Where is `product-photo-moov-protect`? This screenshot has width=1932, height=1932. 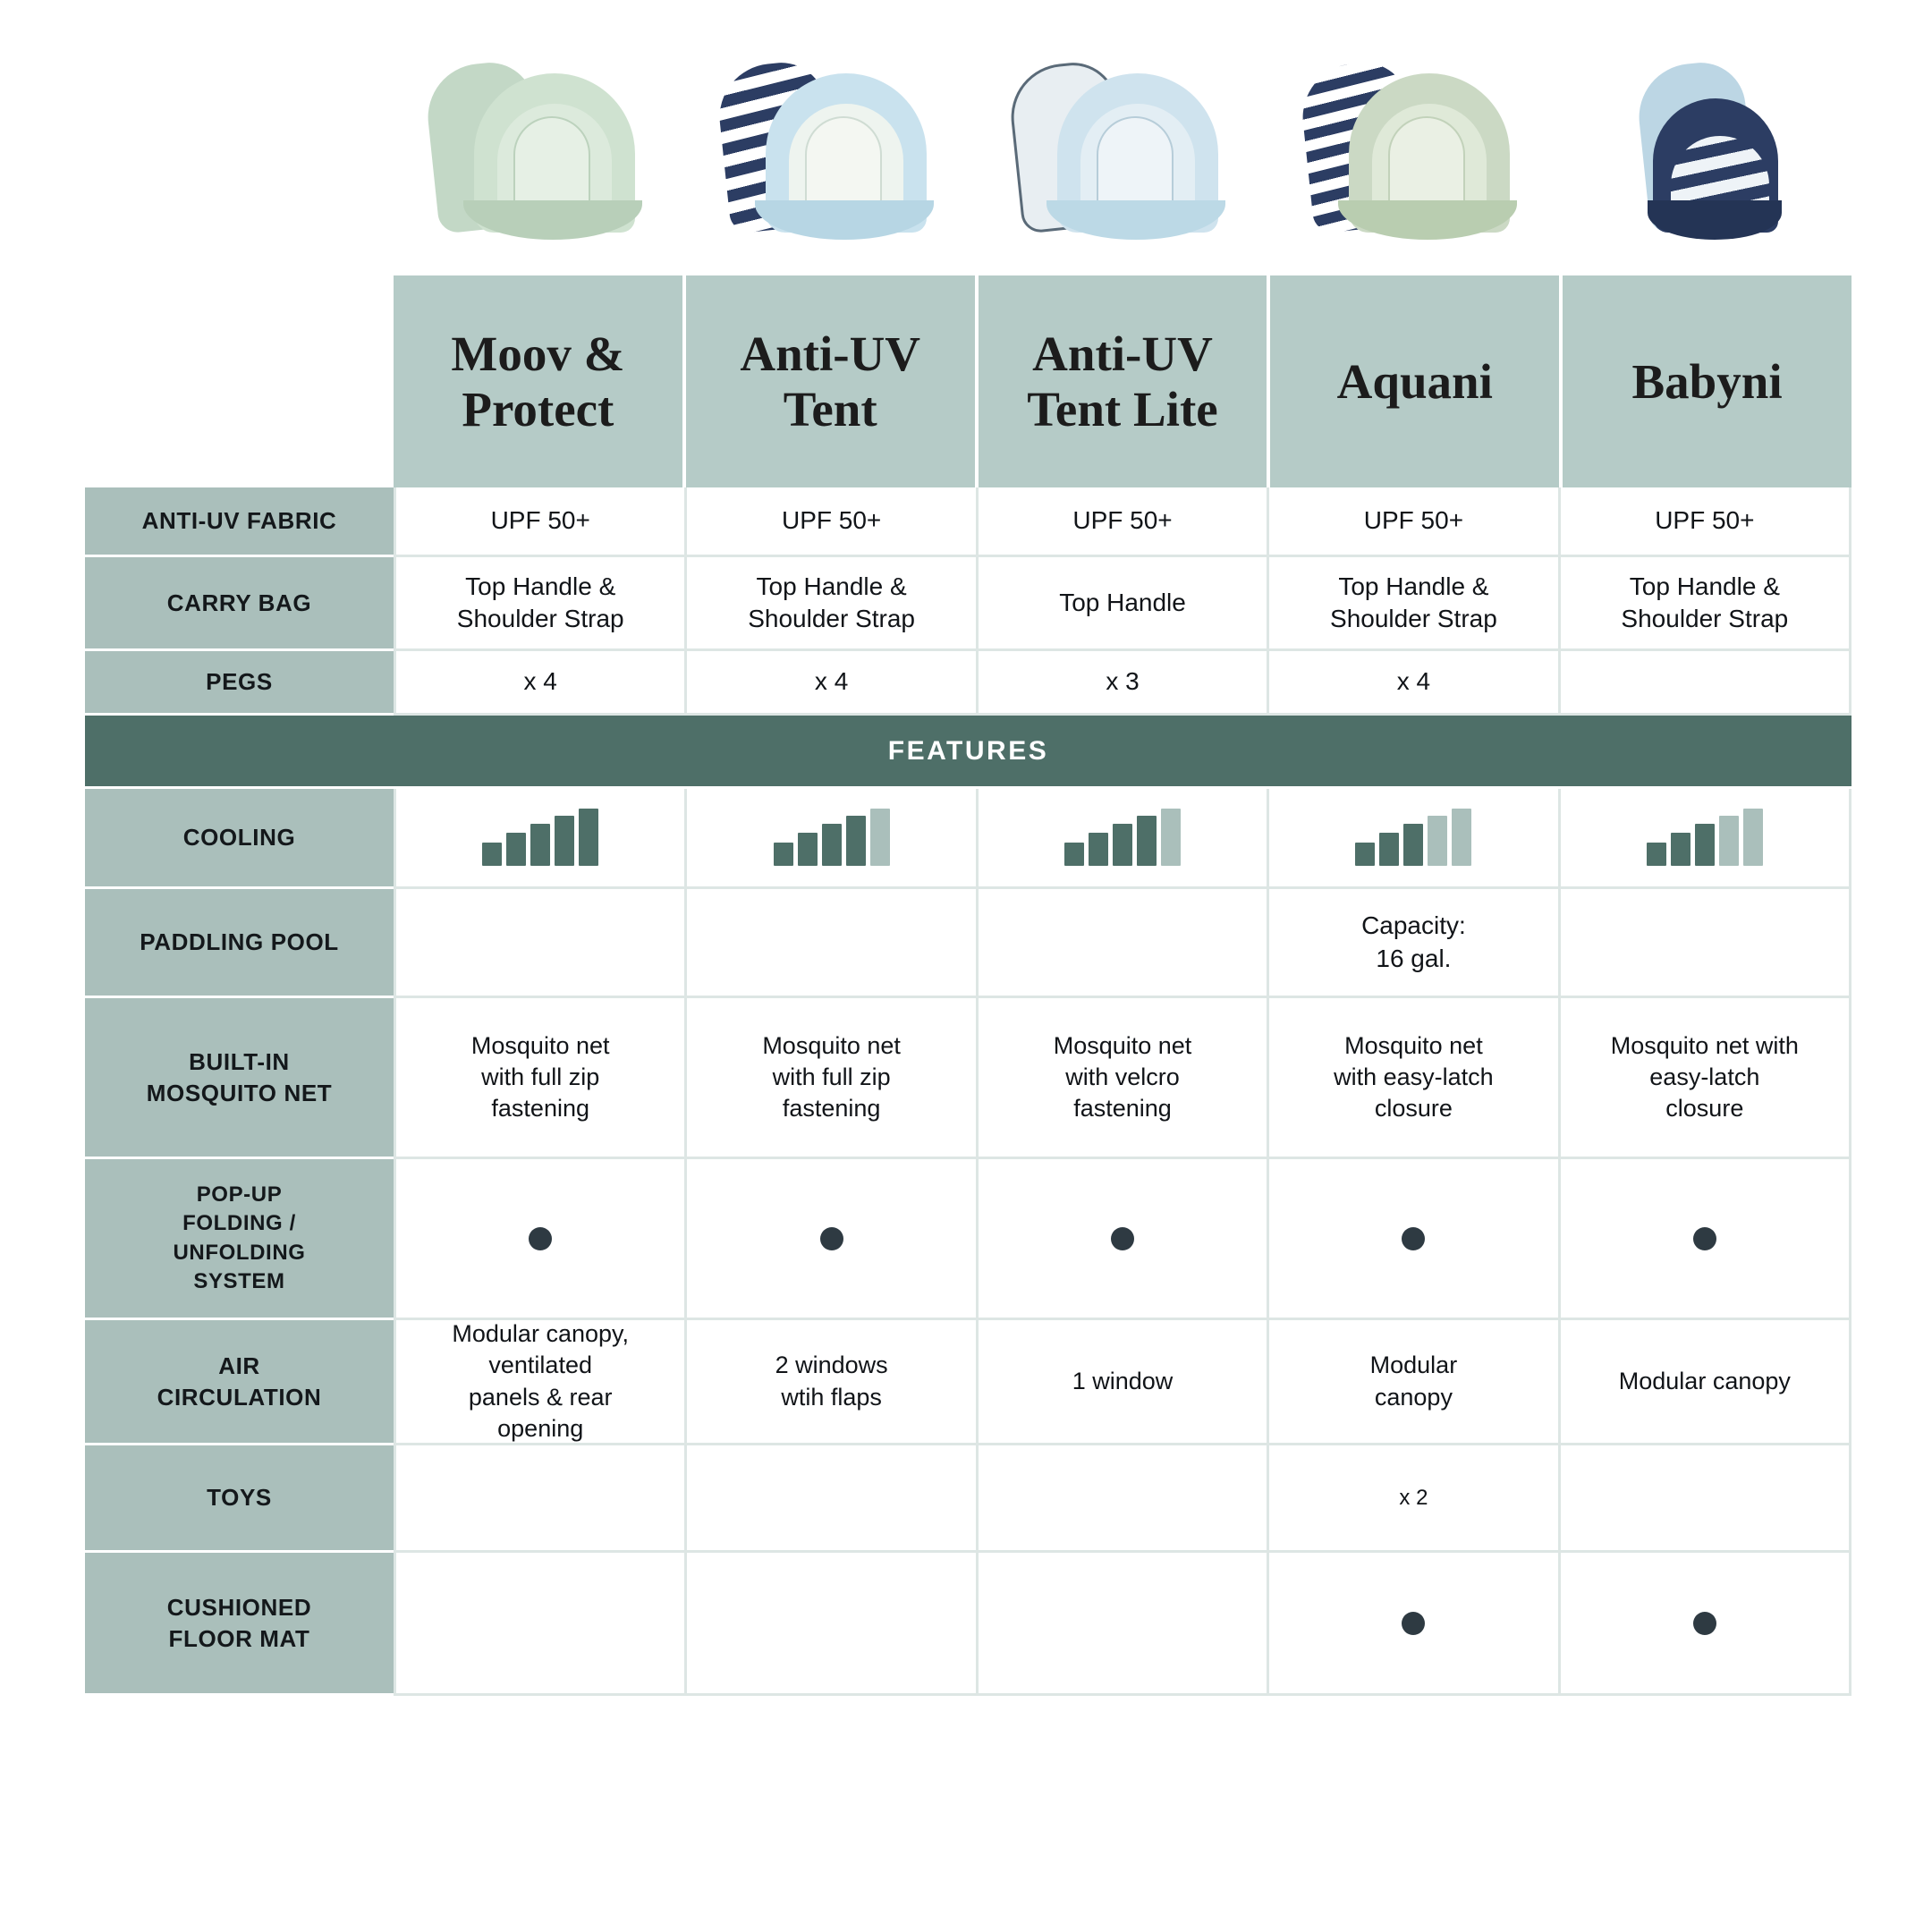 product-photo-moov-protect is located at coordinates (539, 130).